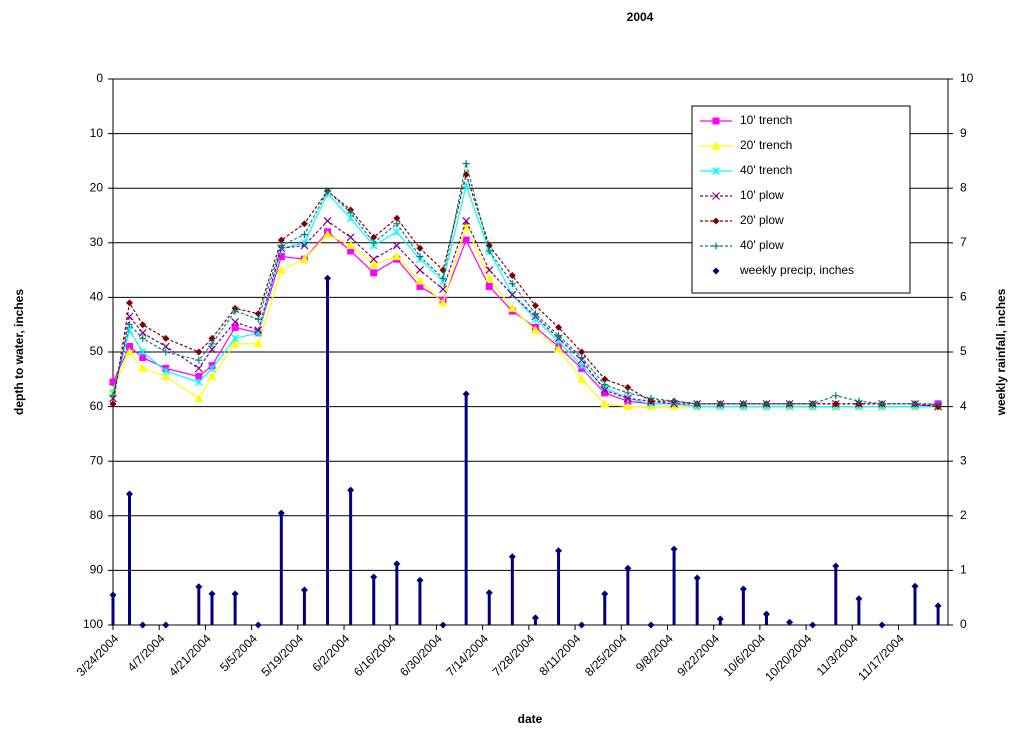 Image resolution: width=1010 pixels, height=733 pixels. What do you see at coordinates (963, 624) in the screenshot?
I see `y2-tick-label: 0` at bounding box center [963, 624].